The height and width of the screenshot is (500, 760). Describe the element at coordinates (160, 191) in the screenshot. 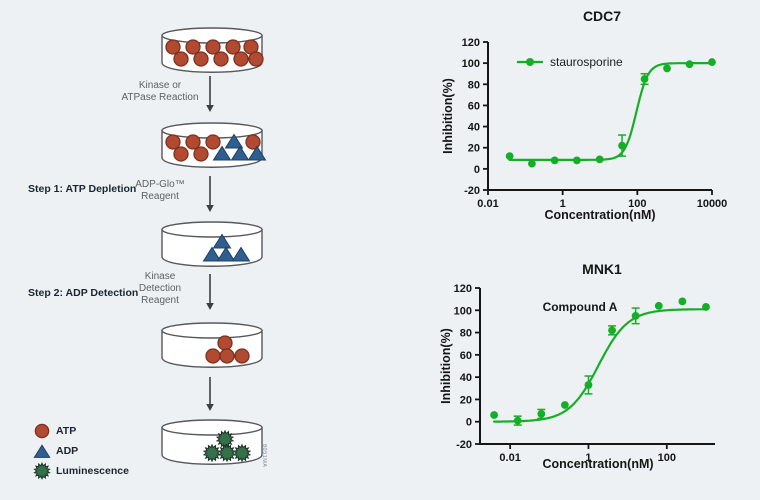

I see `arrow-label-adp-glo-reagent: ADP-Glo™ Reagent` at that location.